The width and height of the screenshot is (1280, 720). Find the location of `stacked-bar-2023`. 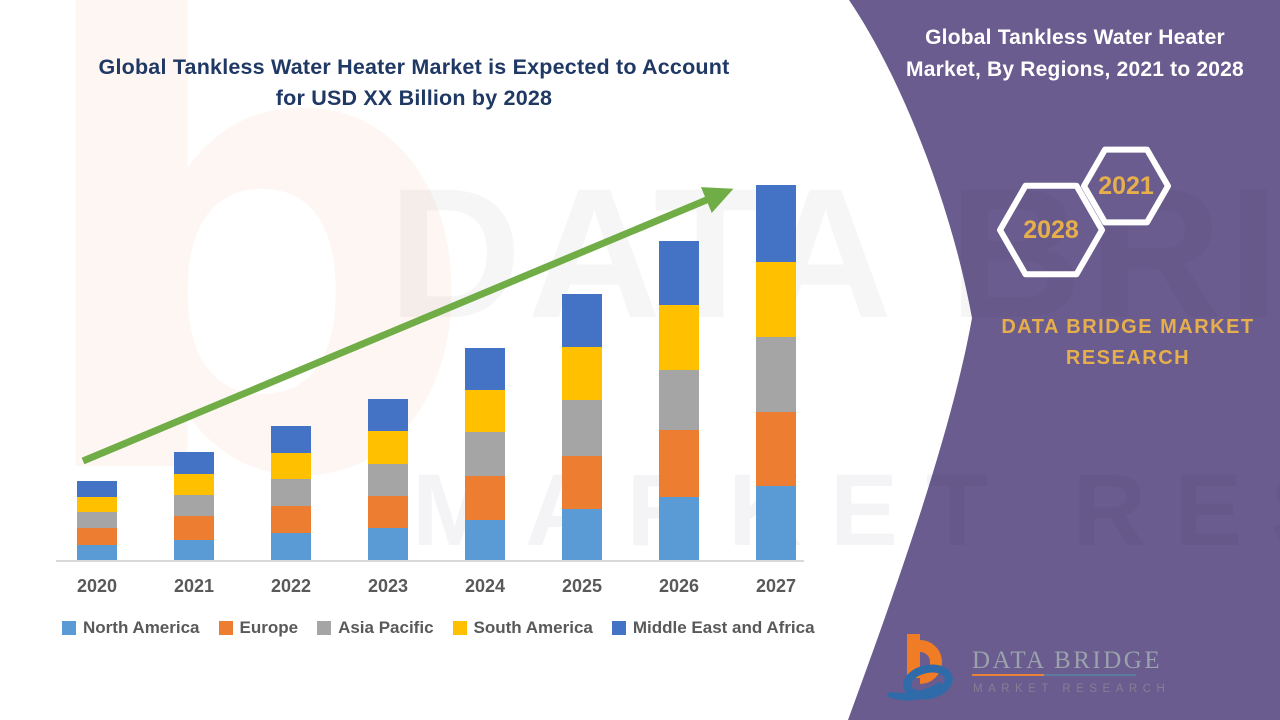

stacked-bar-2023 is located at coordinates (388, 480).